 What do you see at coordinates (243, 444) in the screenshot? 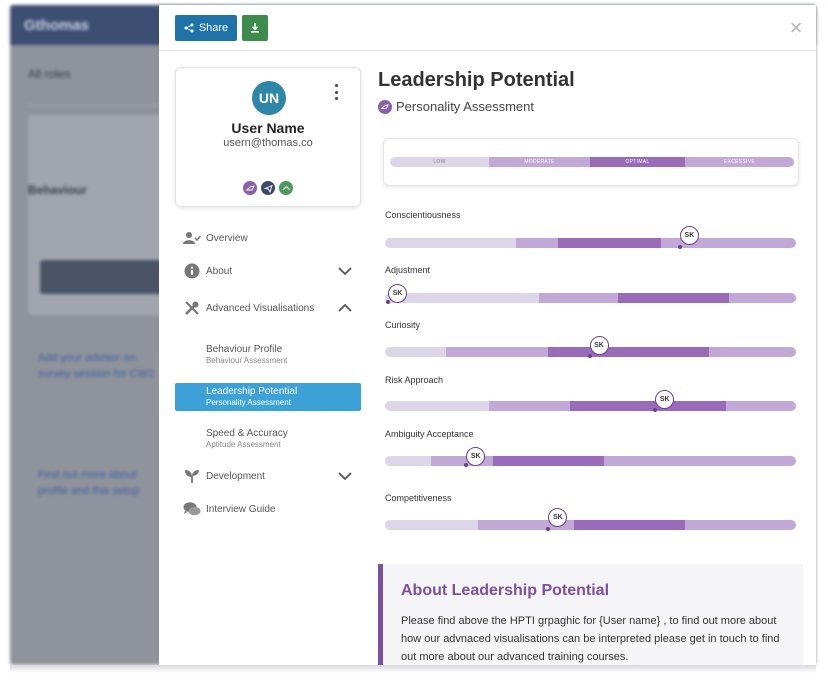
I see `sub-item-desc: Aptitude Assessment` at bounding box center [243, 444].